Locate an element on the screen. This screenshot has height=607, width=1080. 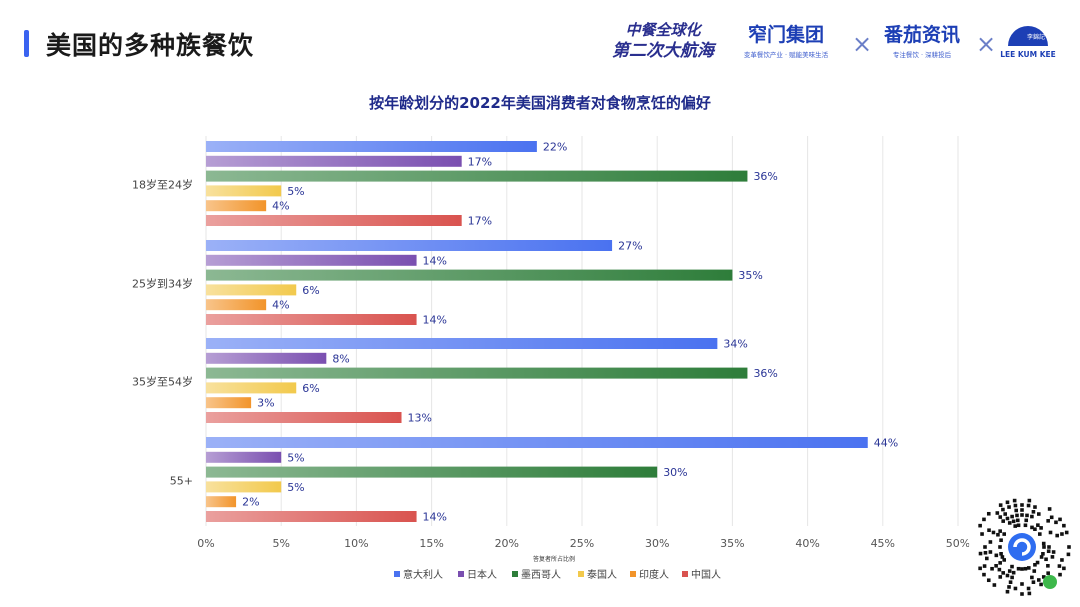
legend-label: 中国人 is located at coordinates (706, 574).